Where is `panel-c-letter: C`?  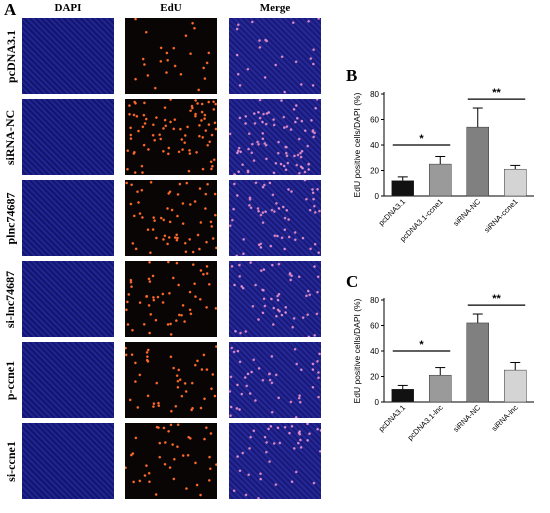
panel-c-letter: C is located at coordinates (352, 281).